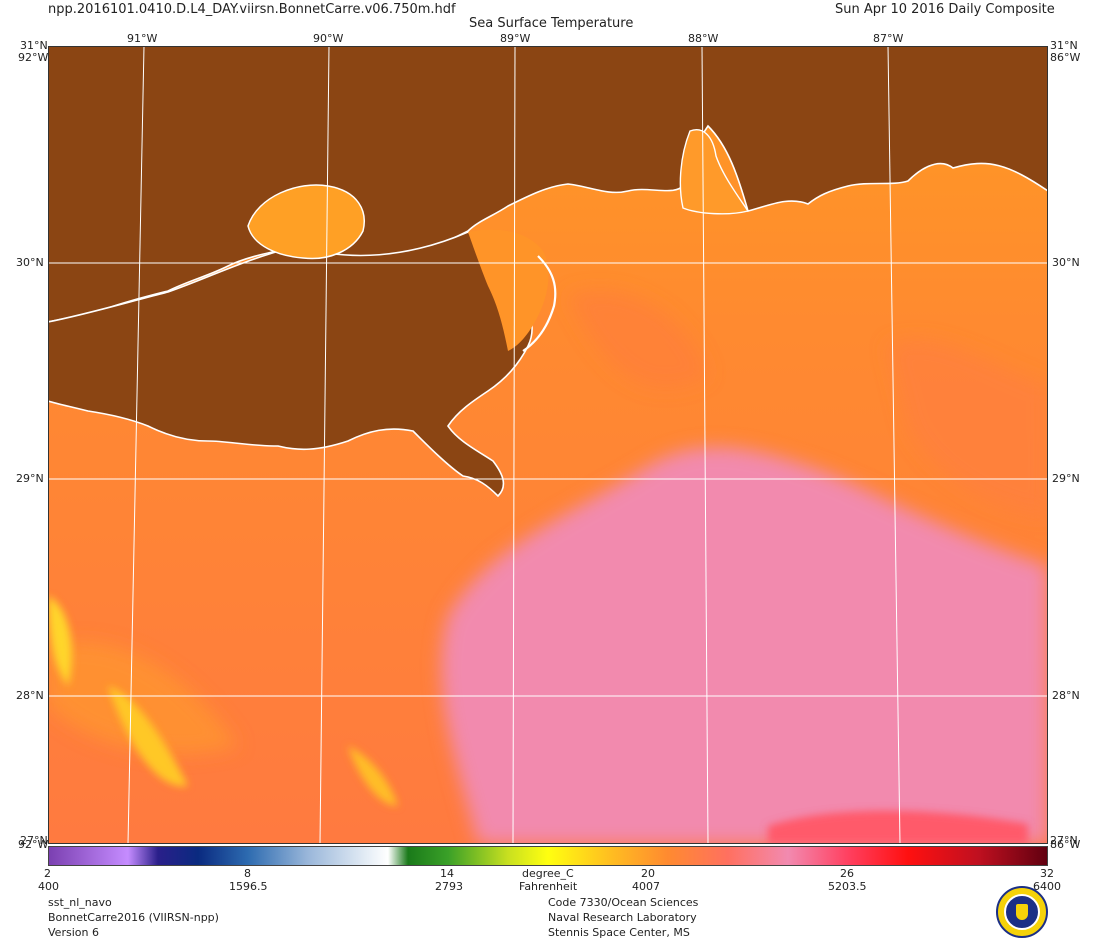 This screenshot has width=1096, height=941. Describe the element at coordinates (328, 38) in the screenshot. I see `lon-label-90w: 90°W` at that location.